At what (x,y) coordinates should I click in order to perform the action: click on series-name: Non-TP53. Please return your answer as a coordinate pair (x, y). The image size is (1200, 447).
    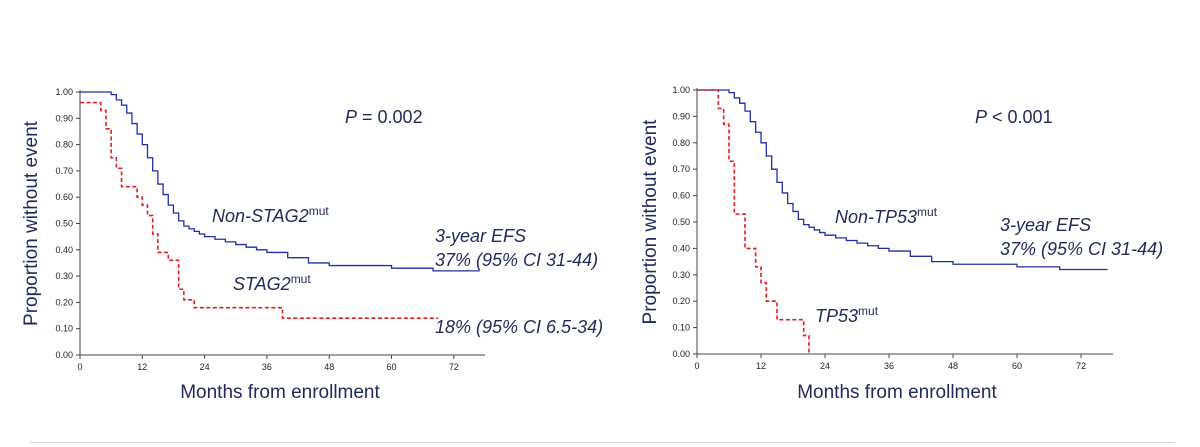
    Looking at the image, I should click on (876, 217).